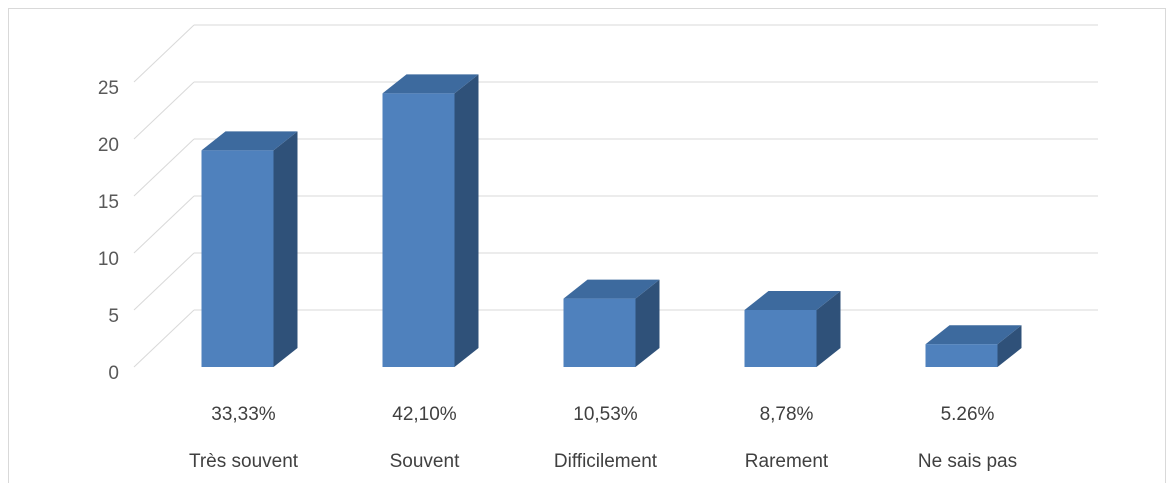 The image size is (1174, 484). What do you see at coordinates (425, 461) in the screenshot?
I see `category-label: Souvent` at bounding box center [425, 461].